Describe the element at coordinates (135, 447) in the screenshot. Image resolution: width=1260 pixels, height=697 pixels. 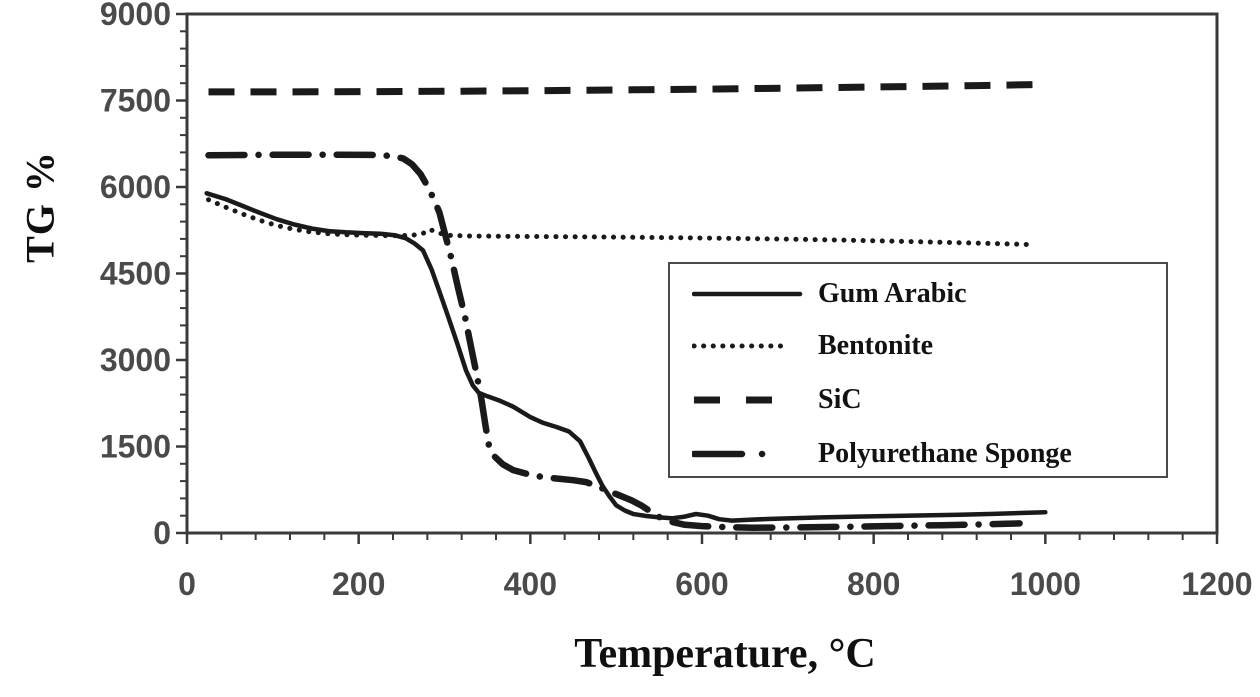
I see `y-tick-label: 1500` at that location.